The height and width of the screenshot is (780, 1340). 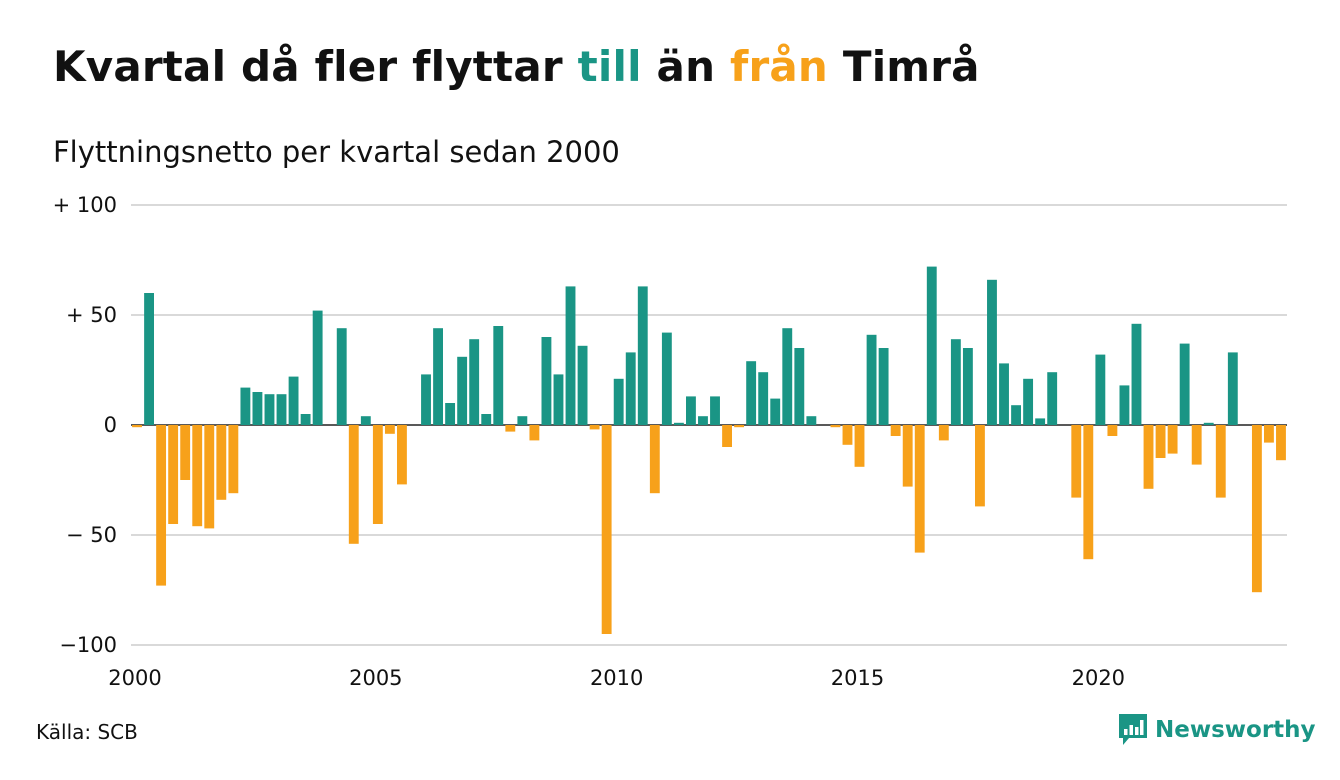 I want to click on newsworthy-logo-icon, so click(x=1133, y=729).